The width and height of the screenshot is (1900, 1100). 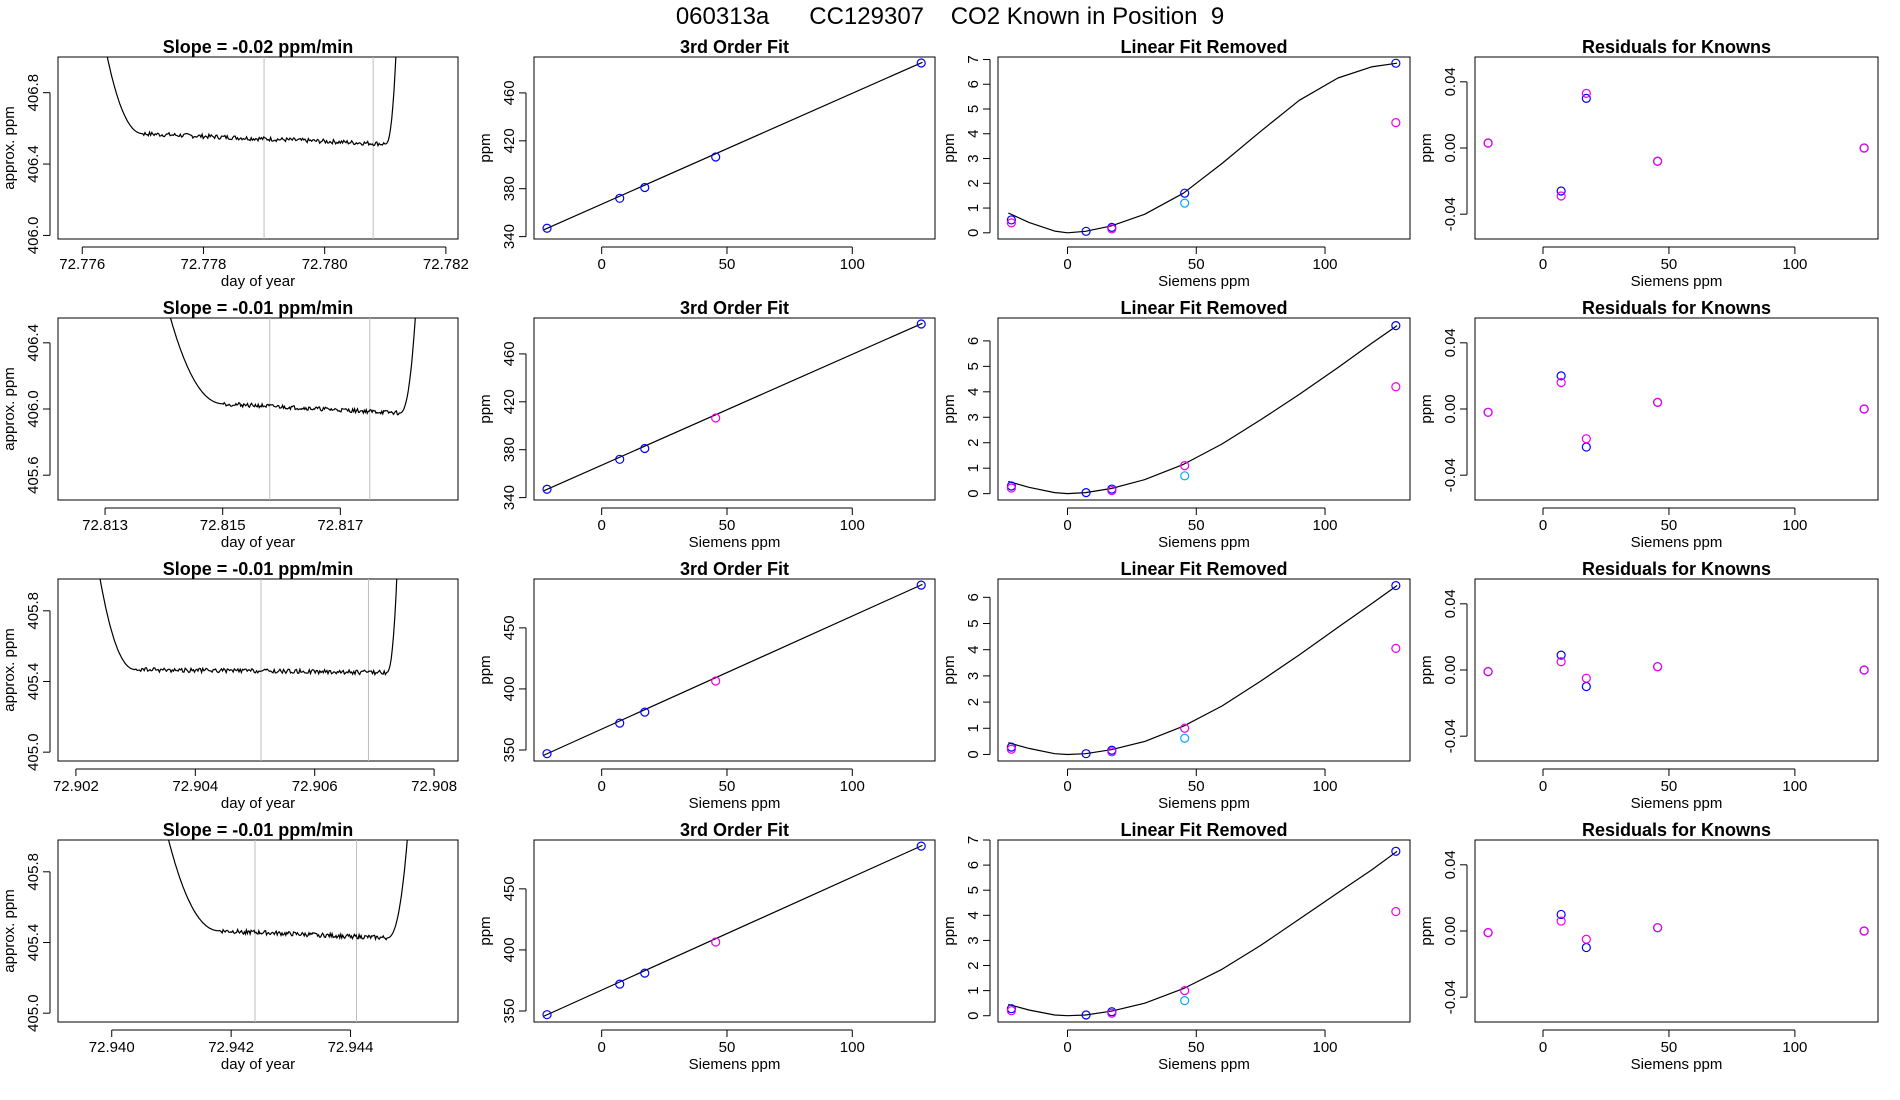 I want to click on y-tick-label: 405.0, so click(x=33, y=1013).